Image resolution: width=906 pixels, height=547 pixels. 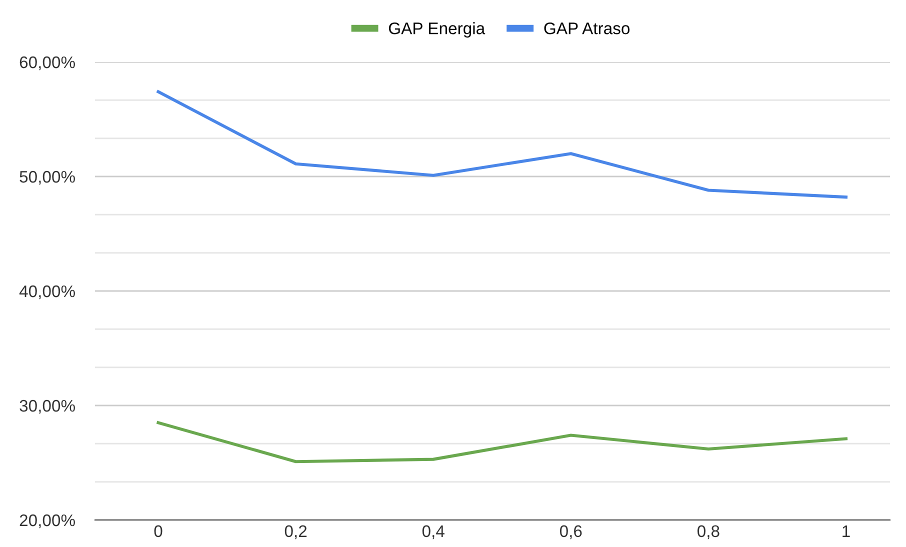 What do you see at coordinates (571, 532) in the screenshot?
I see `x-tick-label: 0,6` at bounding box center [571, 532].